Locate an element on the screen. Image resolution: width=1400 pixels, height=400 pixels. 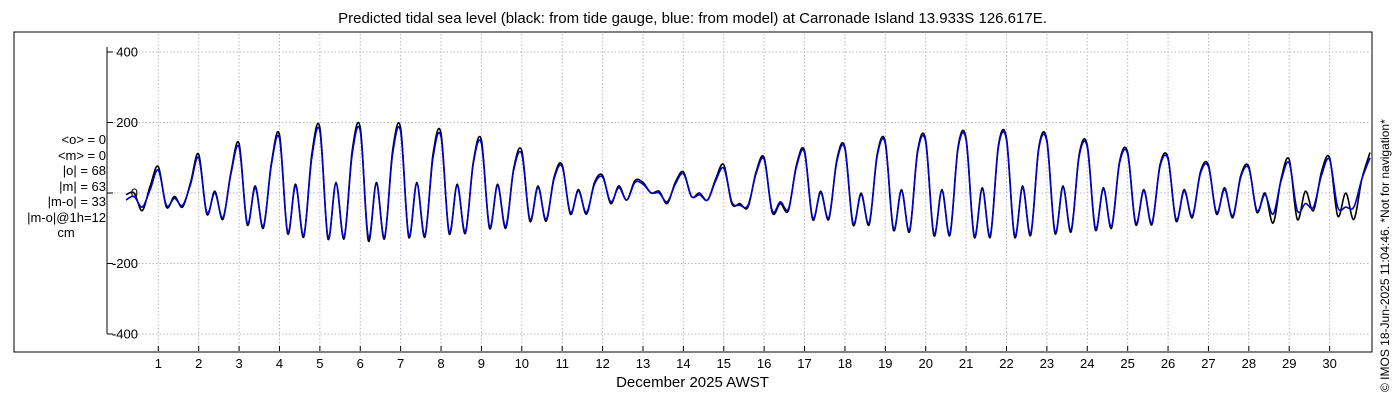
x-tick-label: 3 is located at coordinates (238, 363).